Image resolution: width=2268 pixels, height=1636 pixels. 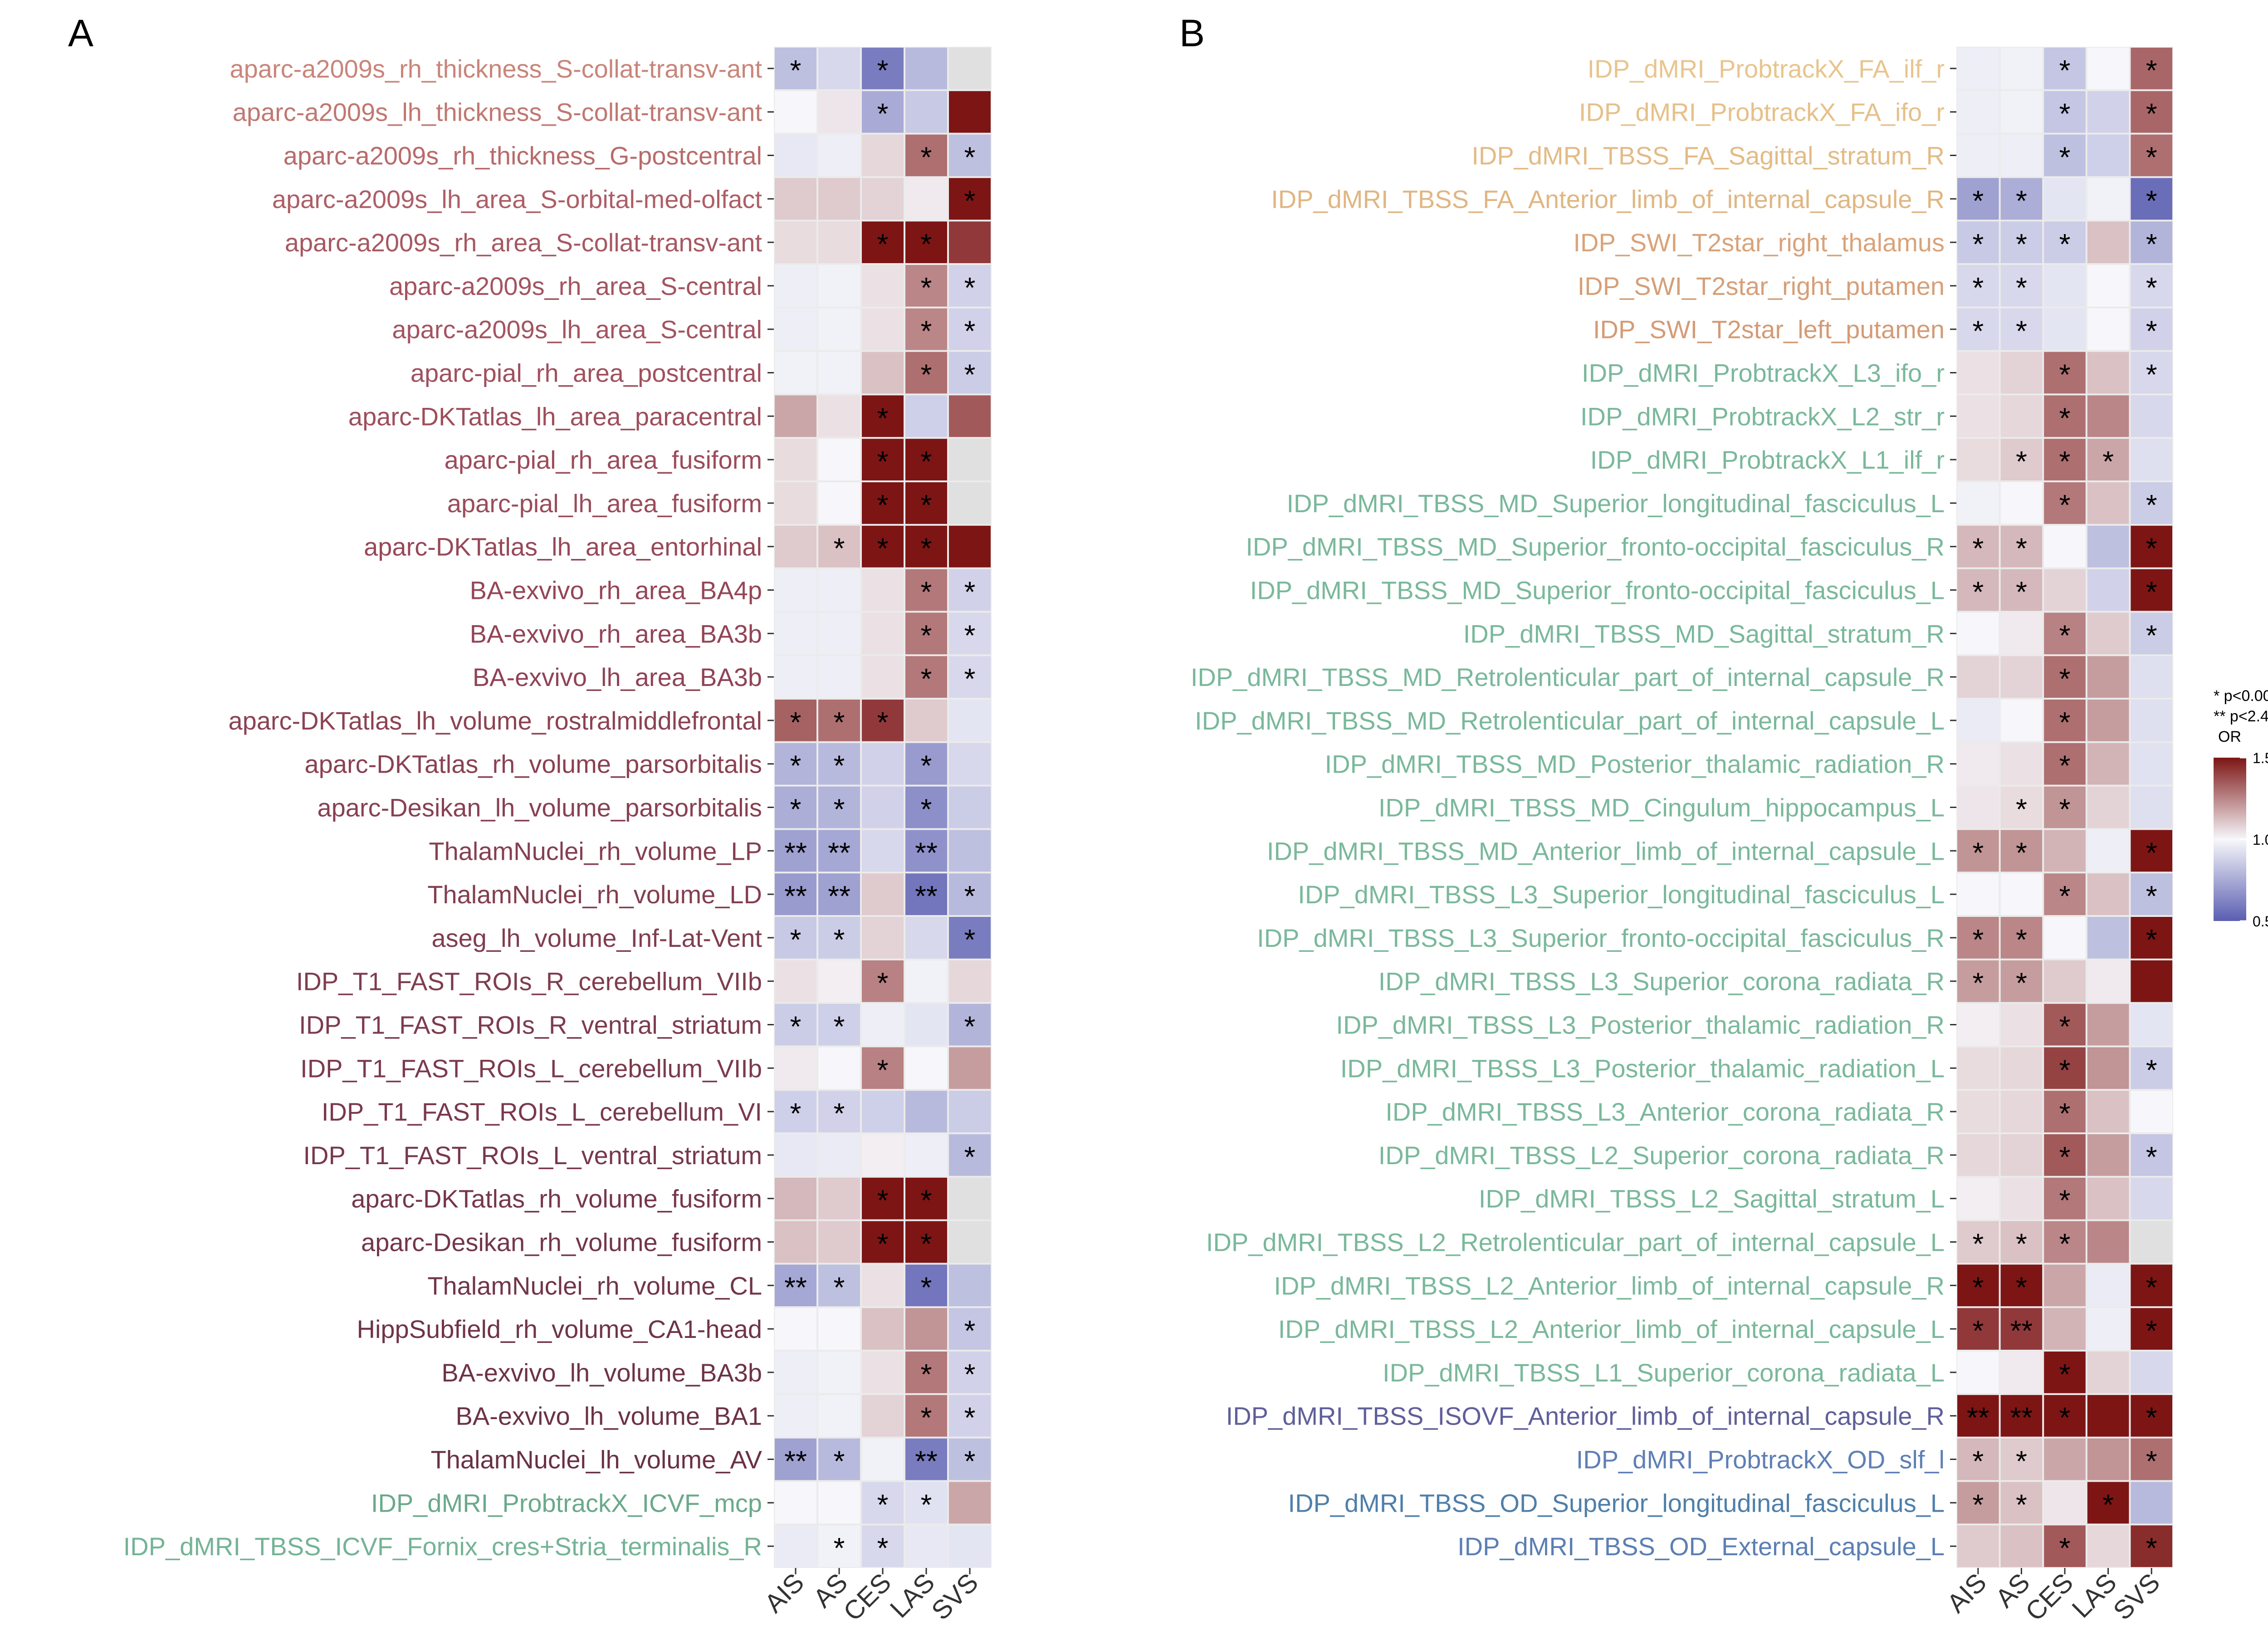 I want to click on row-label: IDP_SWI_T2star_left_putamen, so click(x=1769, y=329).